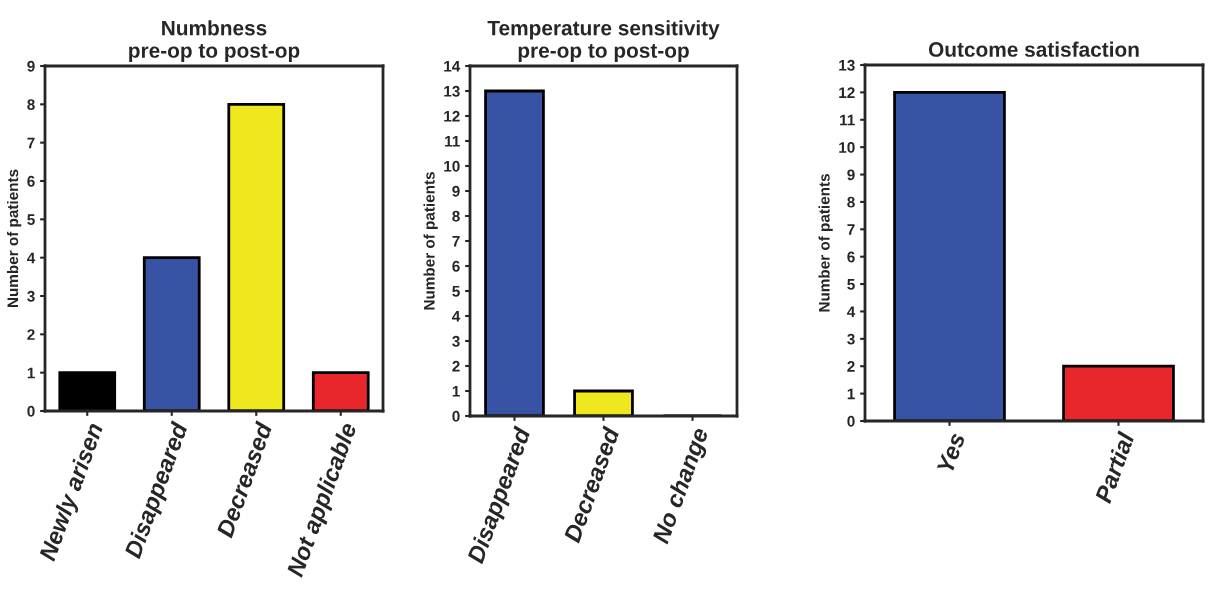 This screenshot has height=592, width=1213. What do you see at coordinates (603, 41) in the screenshot?
I see `chart-title: Temperature sensitivity pre-op to post-op` at bounding box center [603, 41].